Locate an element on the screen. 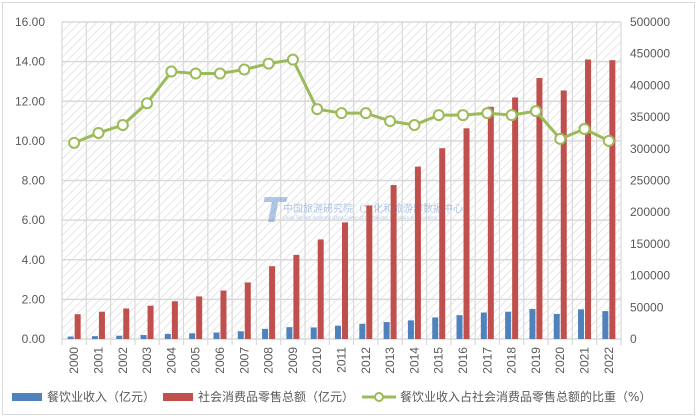 Image resolution: width=699 pixels, height=420 pixels. x-tick-label: 2006 is located at coordinates (220, 360).